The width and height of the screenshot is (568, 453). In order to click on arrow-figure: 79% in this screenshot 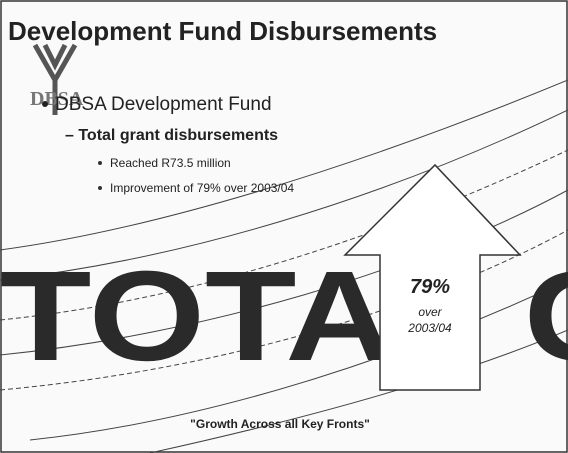, I will do `click(430, 287)`.